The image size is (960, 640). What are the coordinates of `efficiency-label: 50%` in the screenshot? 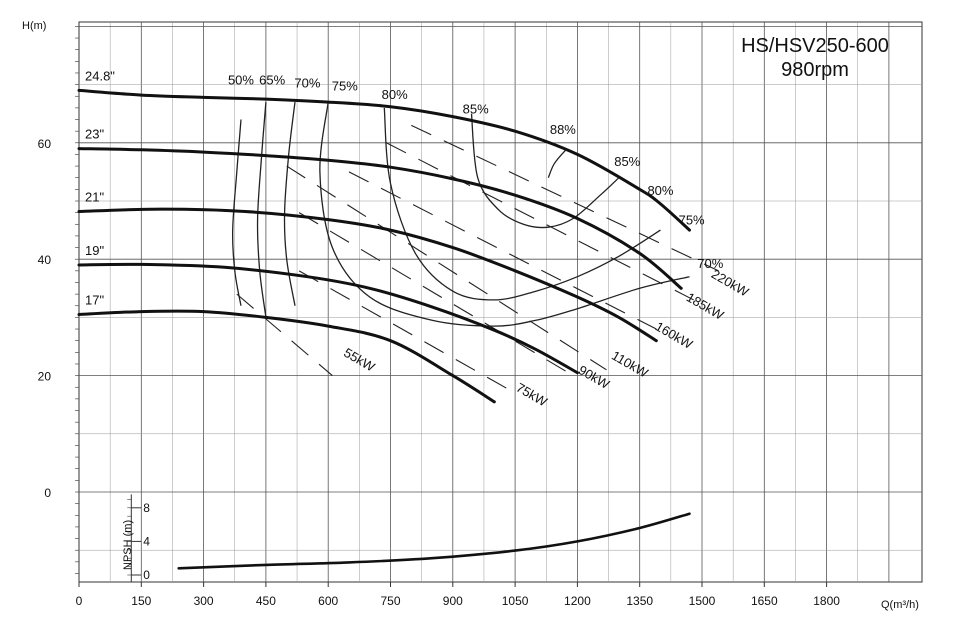 It's located at (241, 80).